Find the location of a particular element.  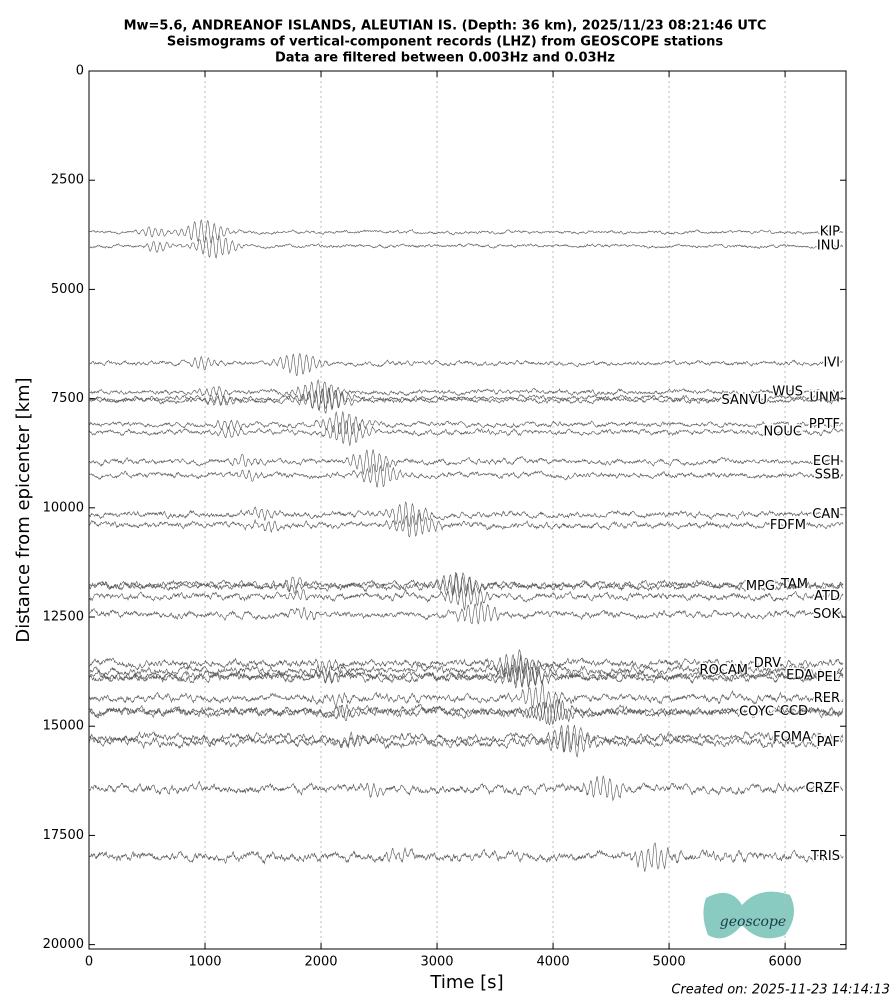

y-tick-label: 12500 is located at coordinates (63, 617).